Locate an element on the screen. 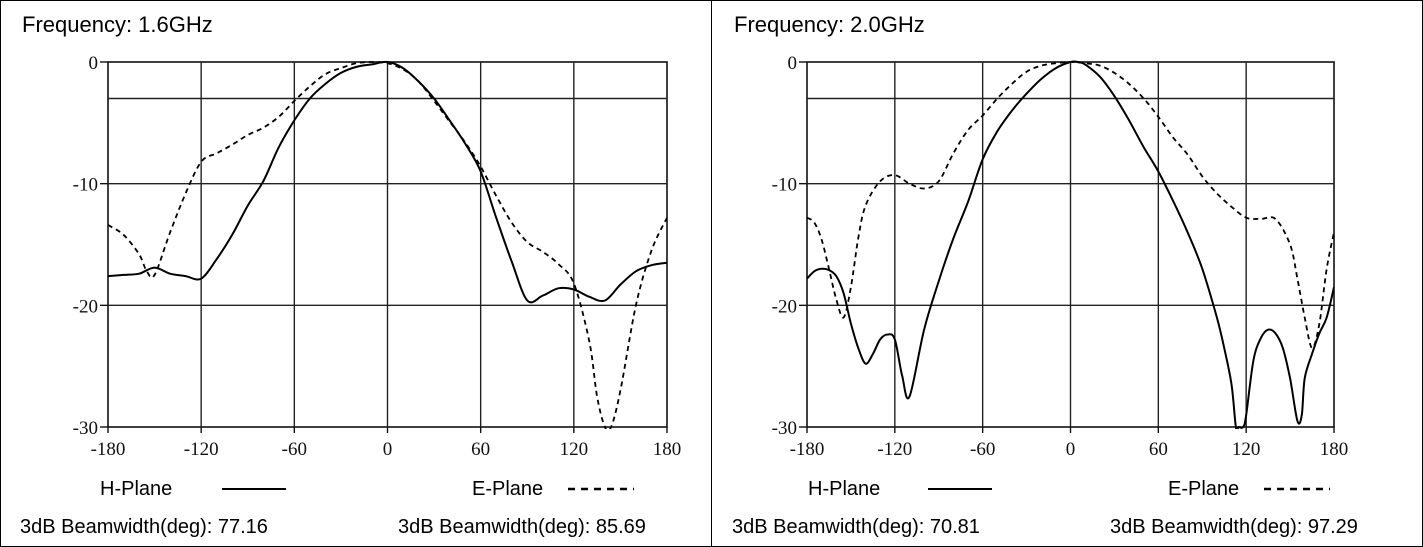 The image size is (1423, 547). frequency-label: Frequency: 2.0GHz is located at coordinates (829, 24).